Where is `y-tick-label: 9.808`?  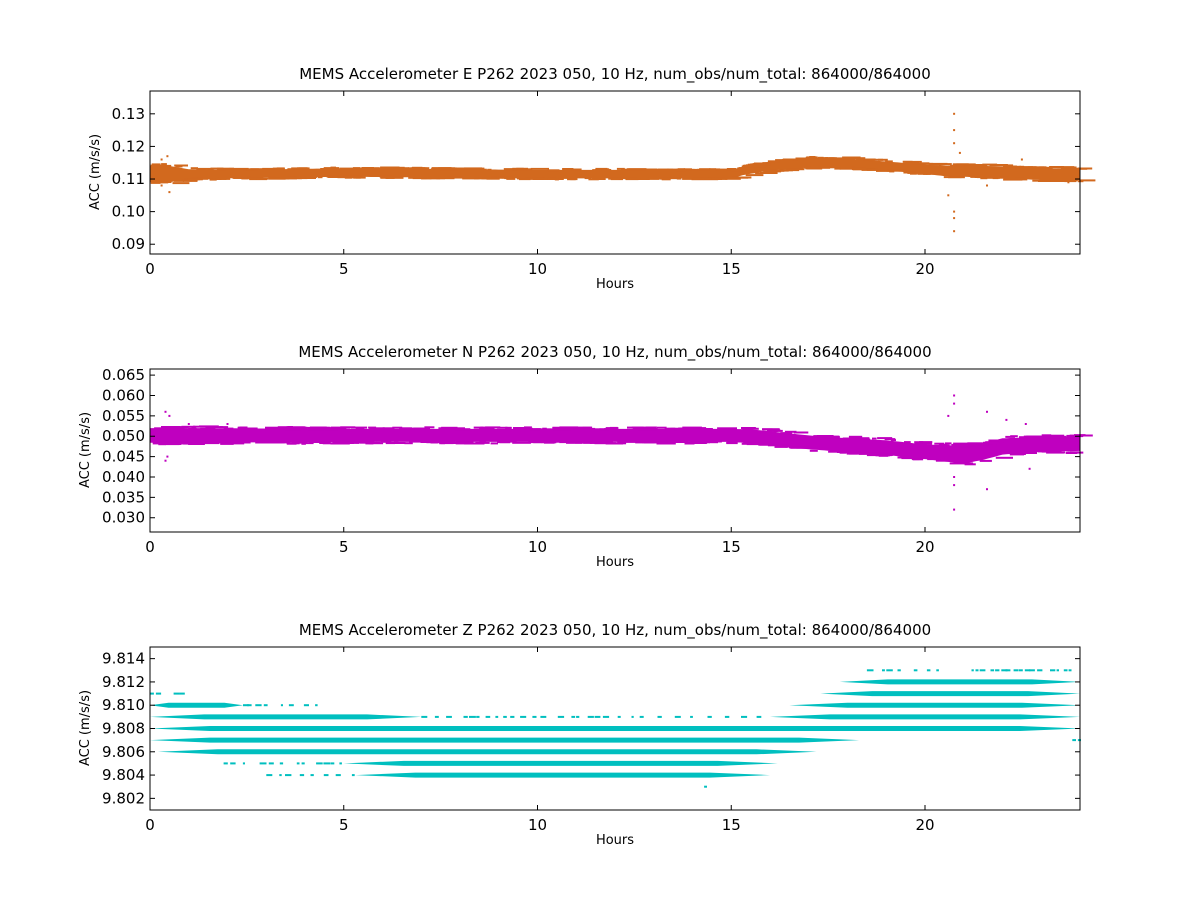 y-tick-label: 9.808 is located at coordinates (123, 729).